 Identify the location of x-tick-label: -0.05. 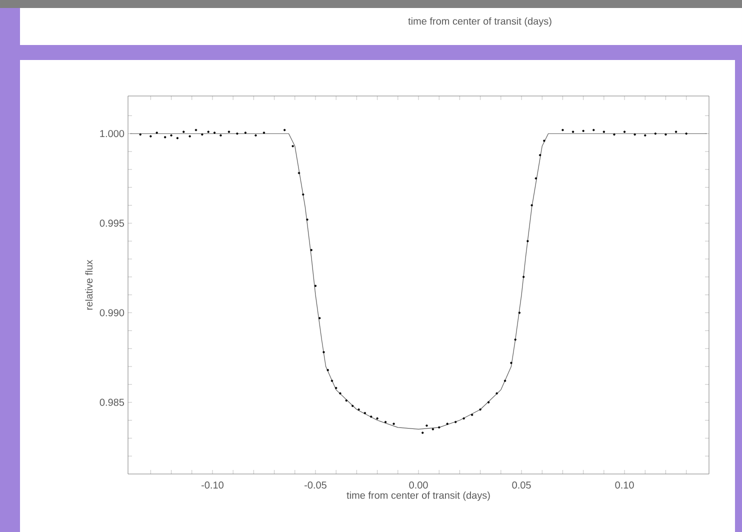
(315, 485).